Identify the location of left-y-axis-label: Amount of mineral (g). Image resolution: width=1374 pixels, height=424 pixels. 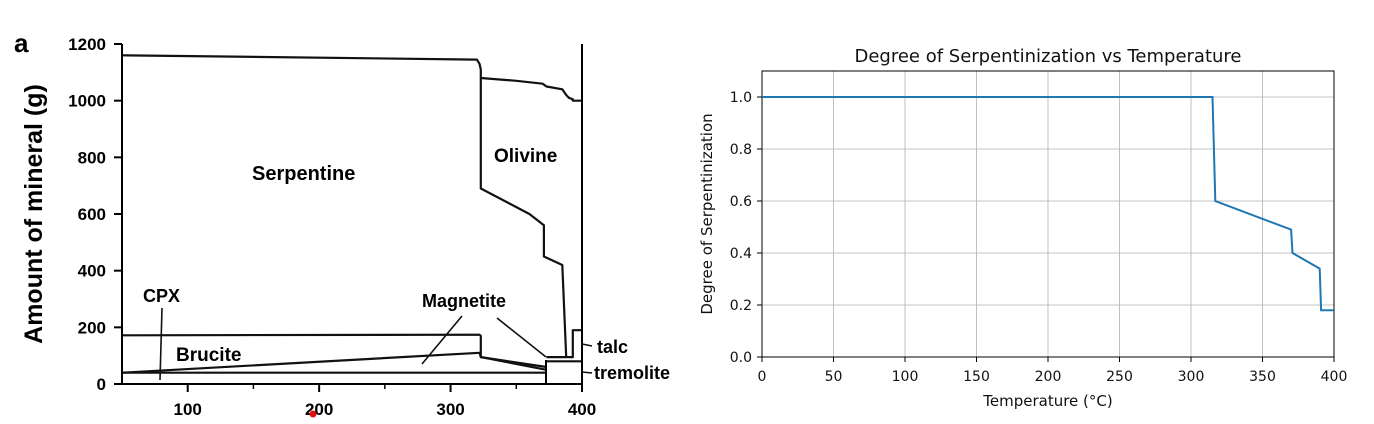
(34, 214).